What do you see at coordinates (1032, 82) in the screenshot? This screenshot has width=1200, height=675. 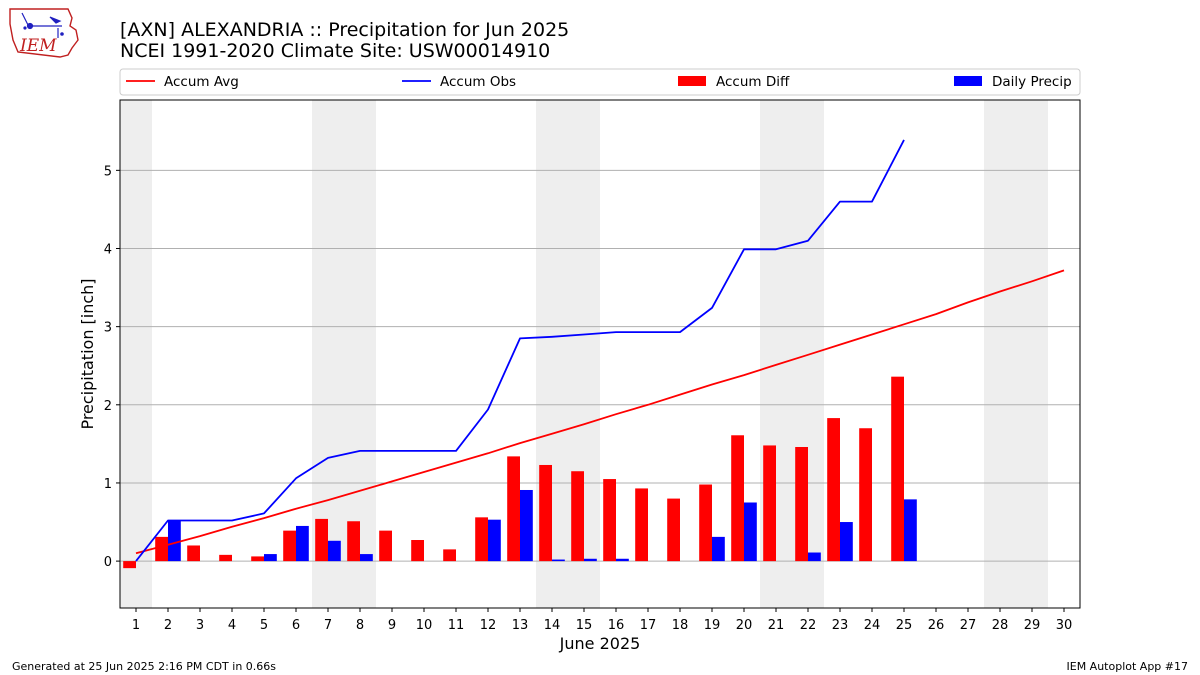 I see `legend-label-daily-precip: Daily Precip` at bounding box center [1032, 82].